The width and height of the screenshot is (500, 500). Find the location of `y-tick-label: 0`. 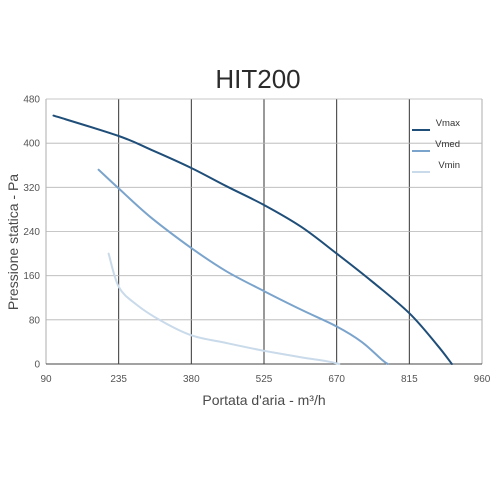

y-tick-label: 0 is located at coordinates (37, 365).